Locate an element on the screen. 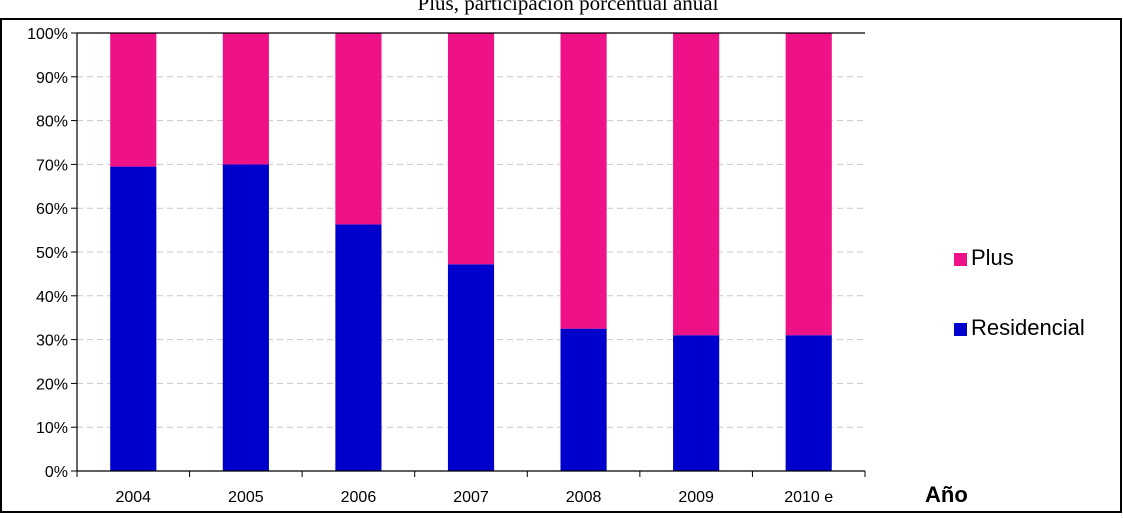  x-tick-label: 2006 is located at coordinates (359, 497).